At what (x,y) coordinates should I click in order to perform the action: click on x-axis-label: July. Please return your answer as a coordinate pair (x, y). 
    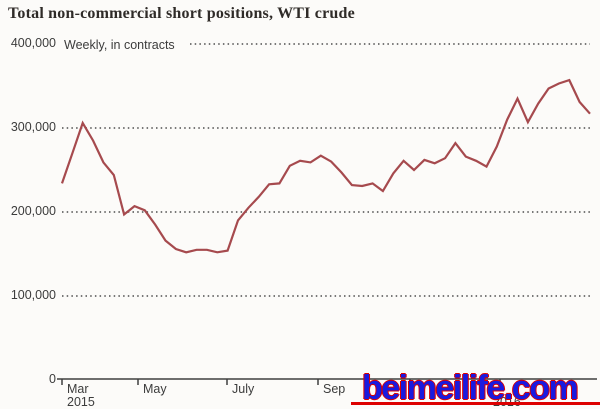
    Looking at the image, I should click on (243, 389).